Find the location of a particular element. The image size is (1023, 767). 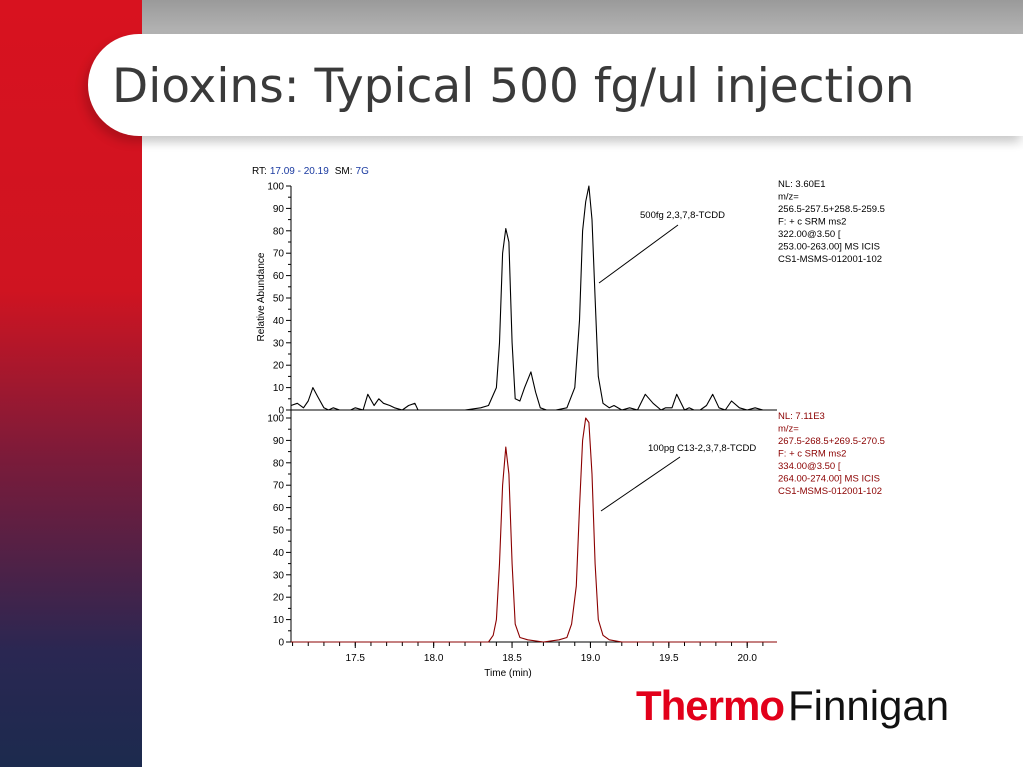

x-tick-label: 18.0 is located at coordinates (434, 658).